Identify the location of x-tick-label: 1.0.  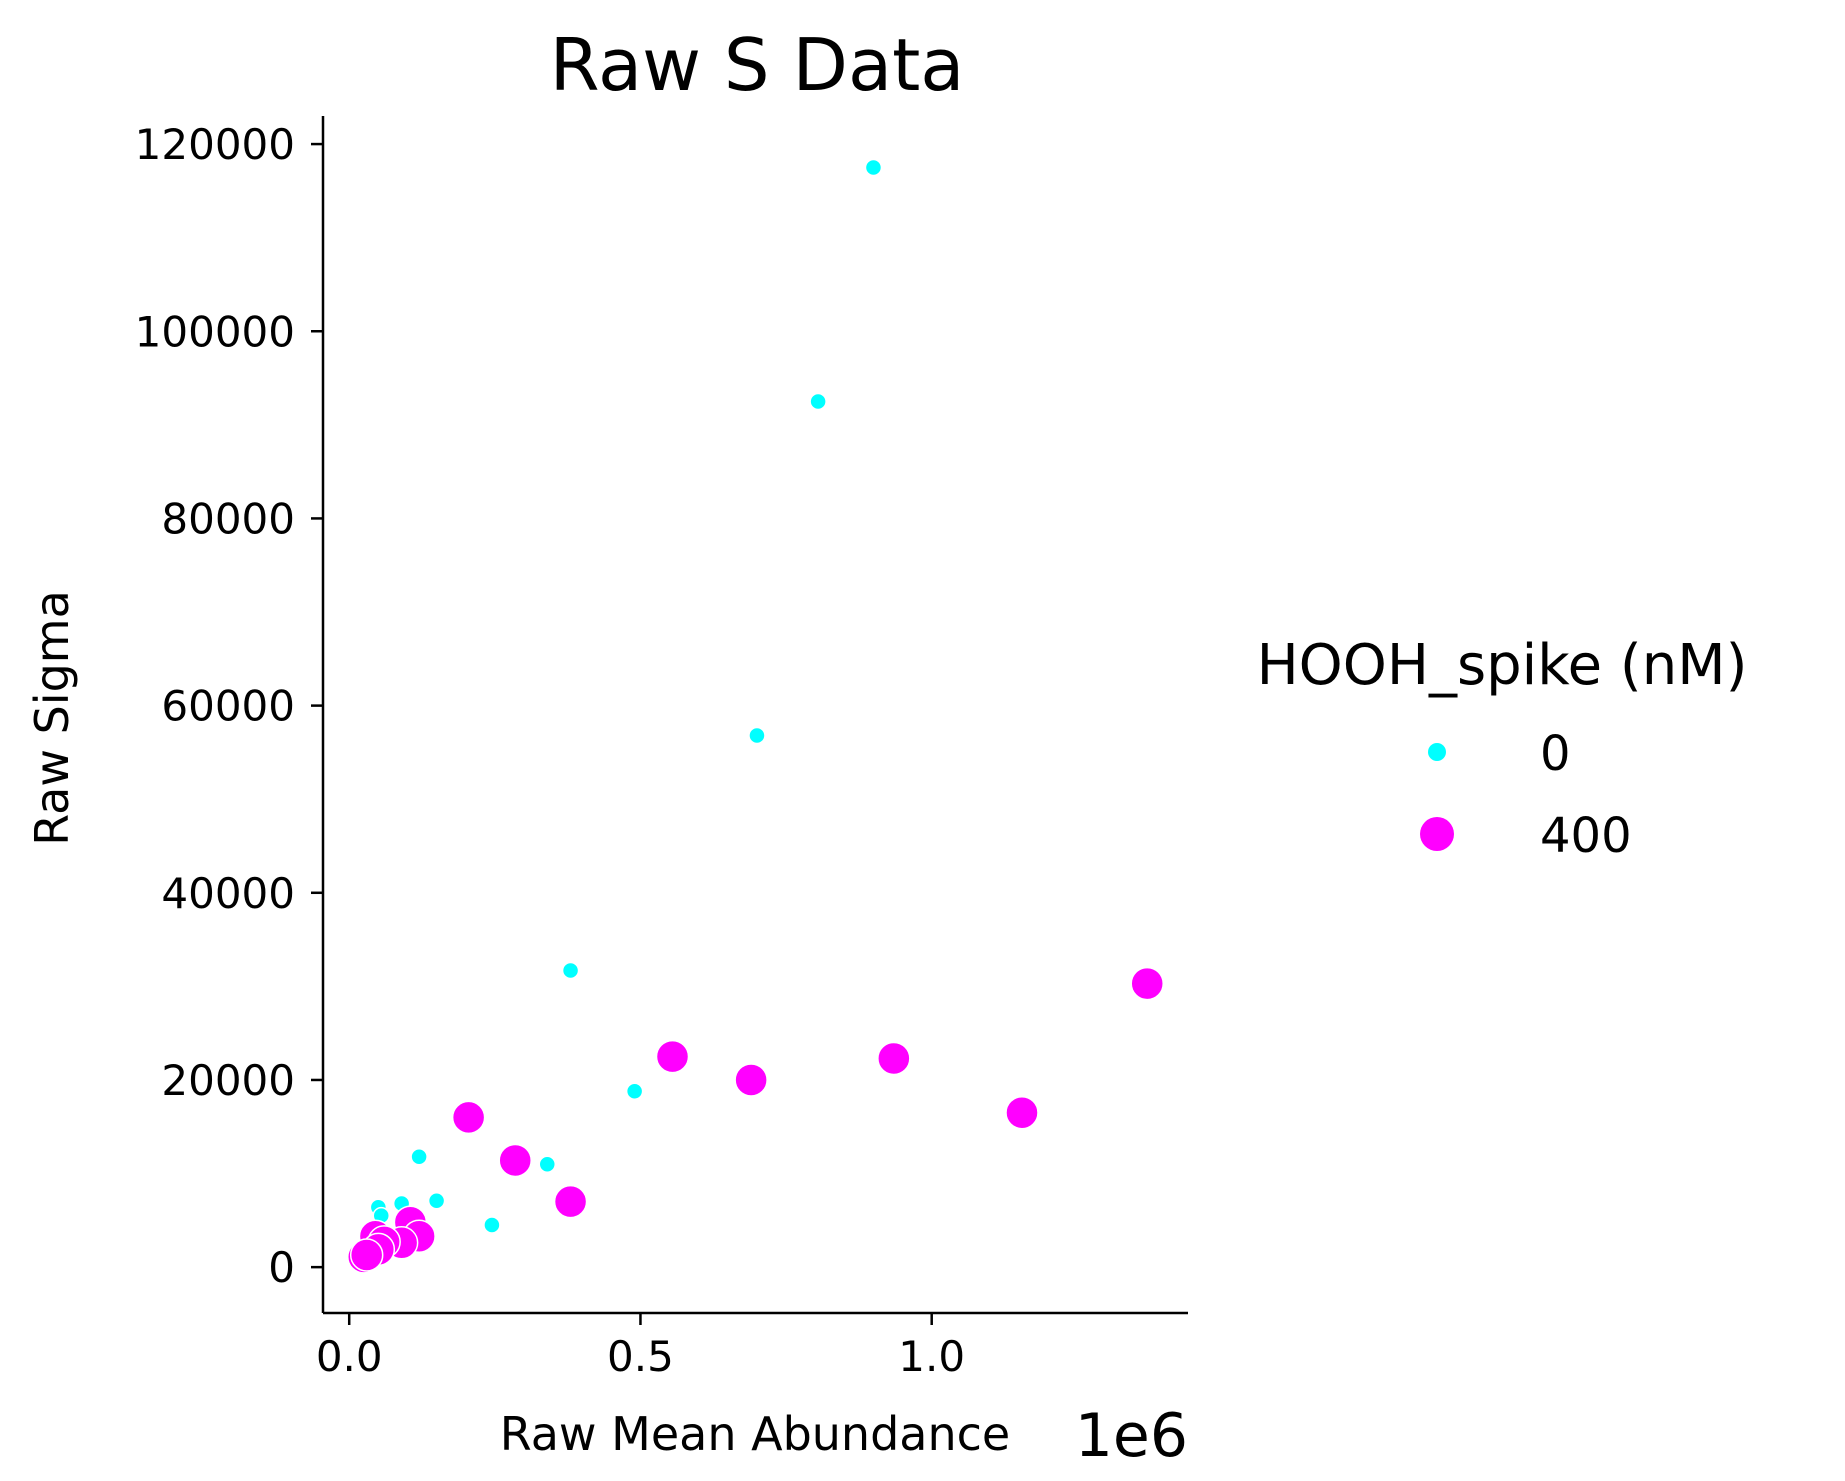
(931, 1356).